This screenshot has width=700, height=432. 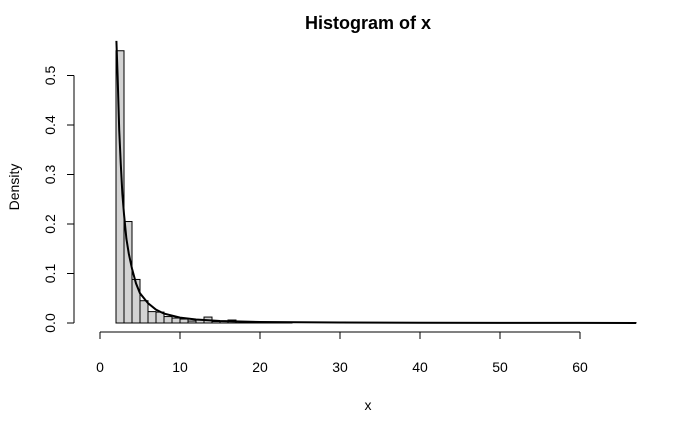 I want to click on x-tick-label: 40, so click(x=420, y=367).